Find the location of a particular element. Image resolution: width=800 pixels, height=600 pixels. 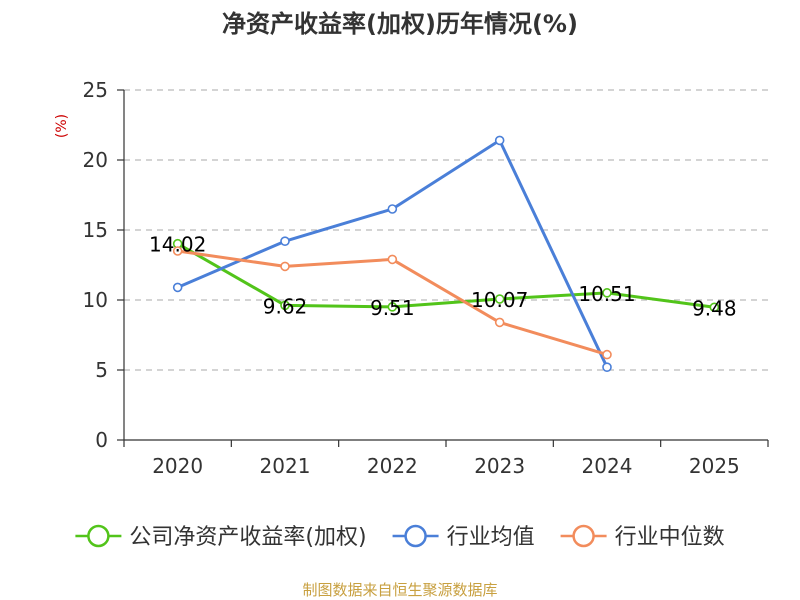

series-1-point-2024 is located at coordinates (607, 367).